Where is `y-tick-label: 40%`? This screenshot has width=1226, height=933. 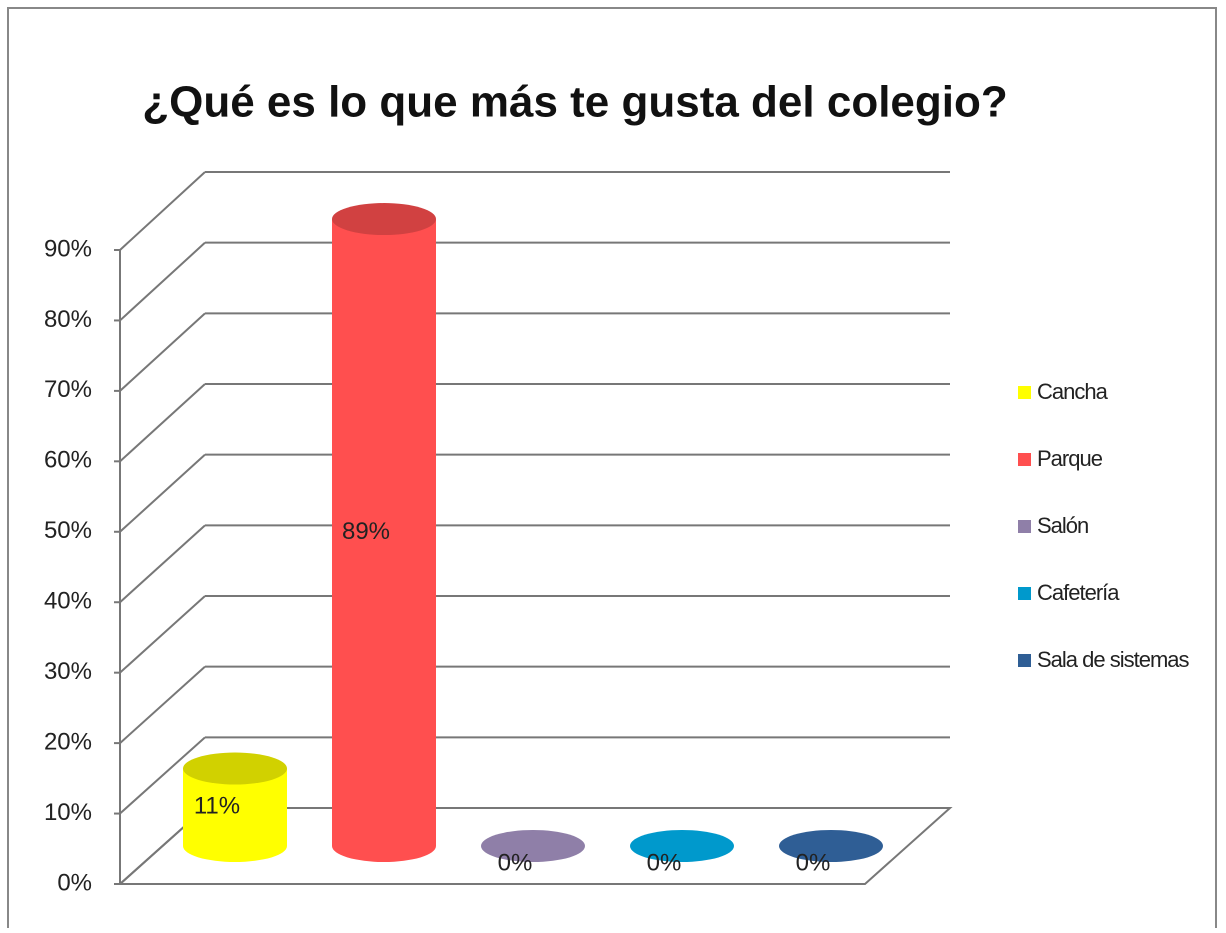 y-tick-label: 40% is located at coordinates (68, 601).